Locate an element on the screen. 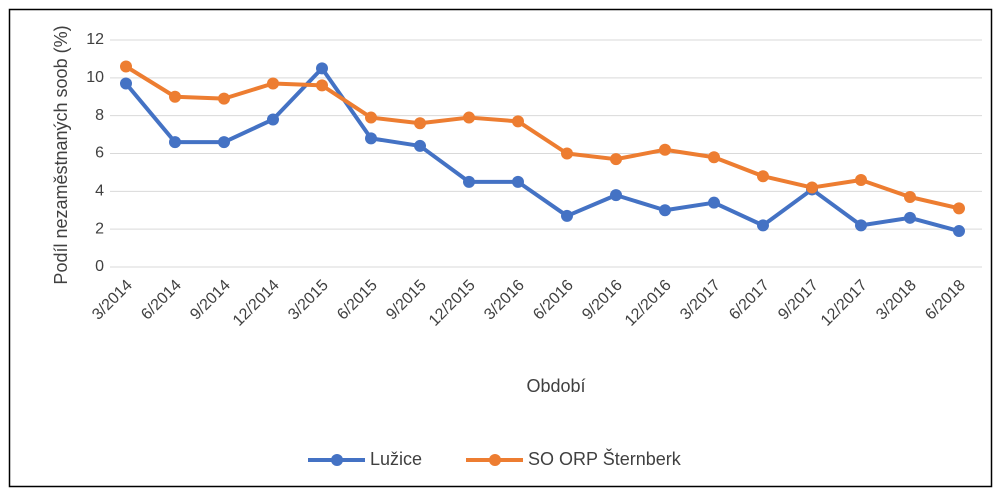 Image resolution: width=1002 pixels, height=499 pixels. y-axis-title: Podíl nezaměstnaných soob (%) is located at coordinates (61, 154).